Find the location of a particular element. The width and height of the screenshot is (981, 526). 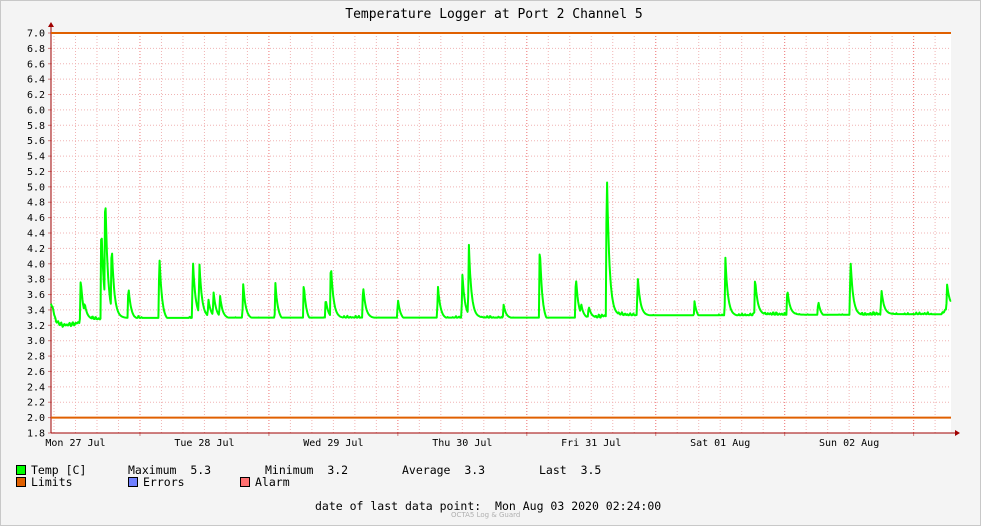

average-value: 3.3 is located at coordinates (475, 470).